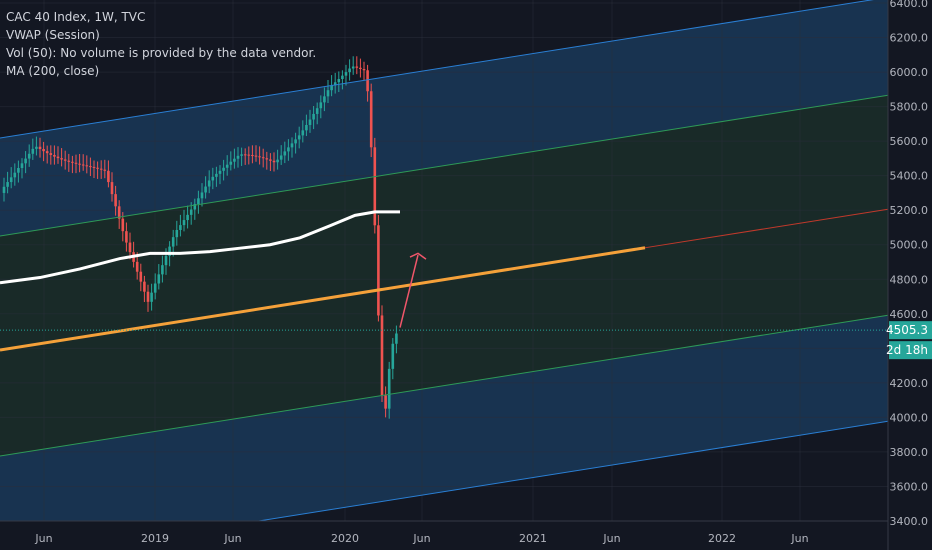  What do you see at coordinates (907, 330) in the screenshot?
I see `last-price-value: 4505.3` at bounding box center [907, 330].